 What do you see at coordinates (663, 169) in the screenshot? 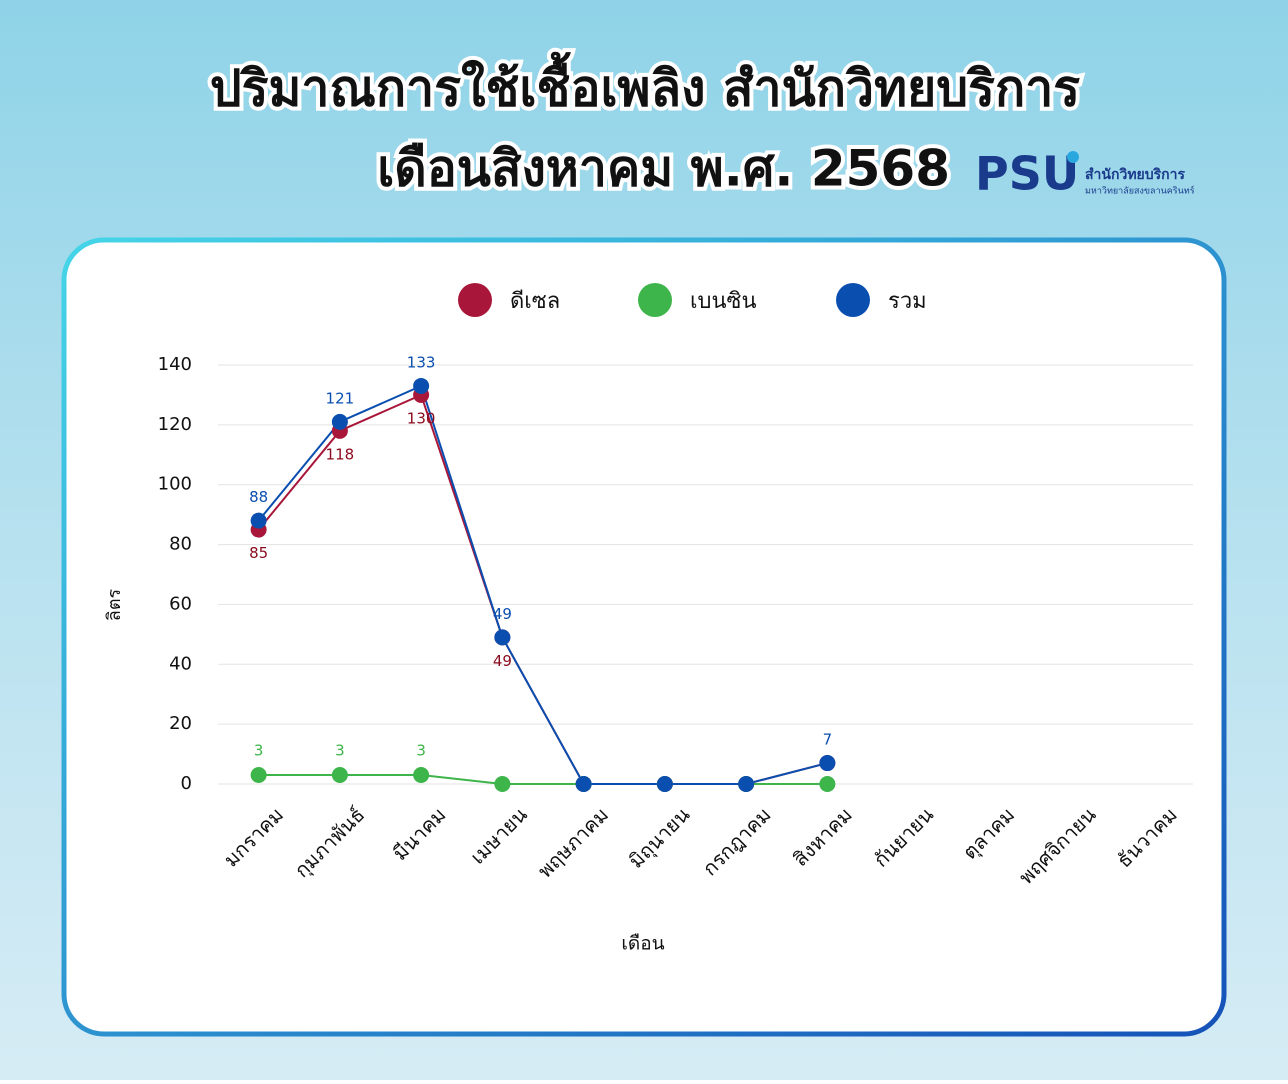
I see `subtitle: เดือนสิงหาคม พ.ศ. 2568` at bounding box center [663, 169].